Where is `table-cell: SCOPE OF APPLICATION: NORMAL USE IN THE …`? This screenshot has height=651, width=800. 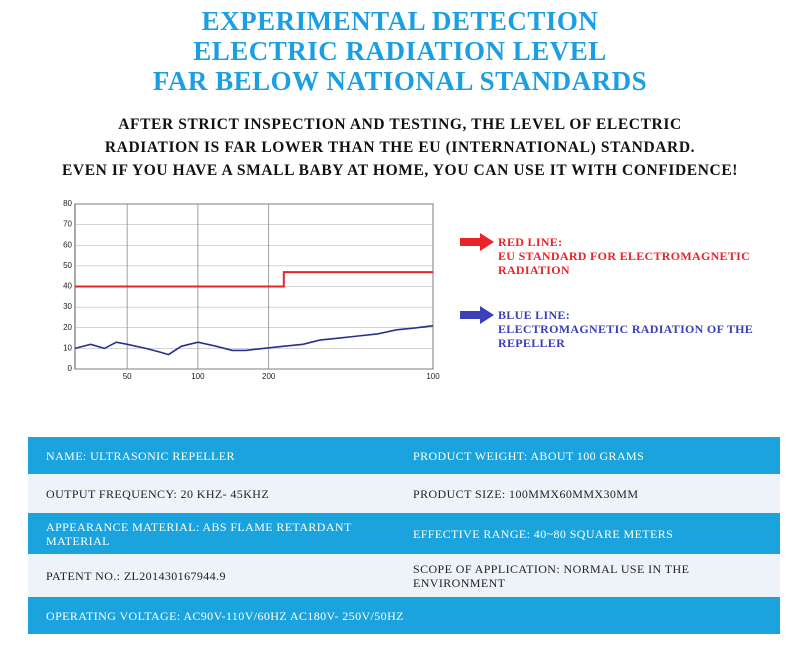
table-cell: SCOPE OF APPLICATION: NORMAL USE IN THE … is located at coordinates (551, 575).